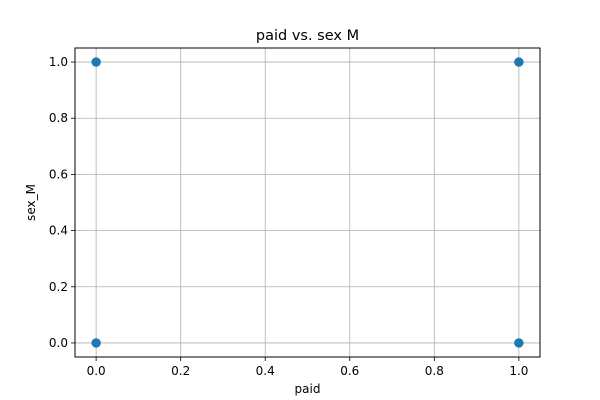 This screenshot has height=400, width=600. I want to click on x-tick-label: 1.0, so click(518, 371).